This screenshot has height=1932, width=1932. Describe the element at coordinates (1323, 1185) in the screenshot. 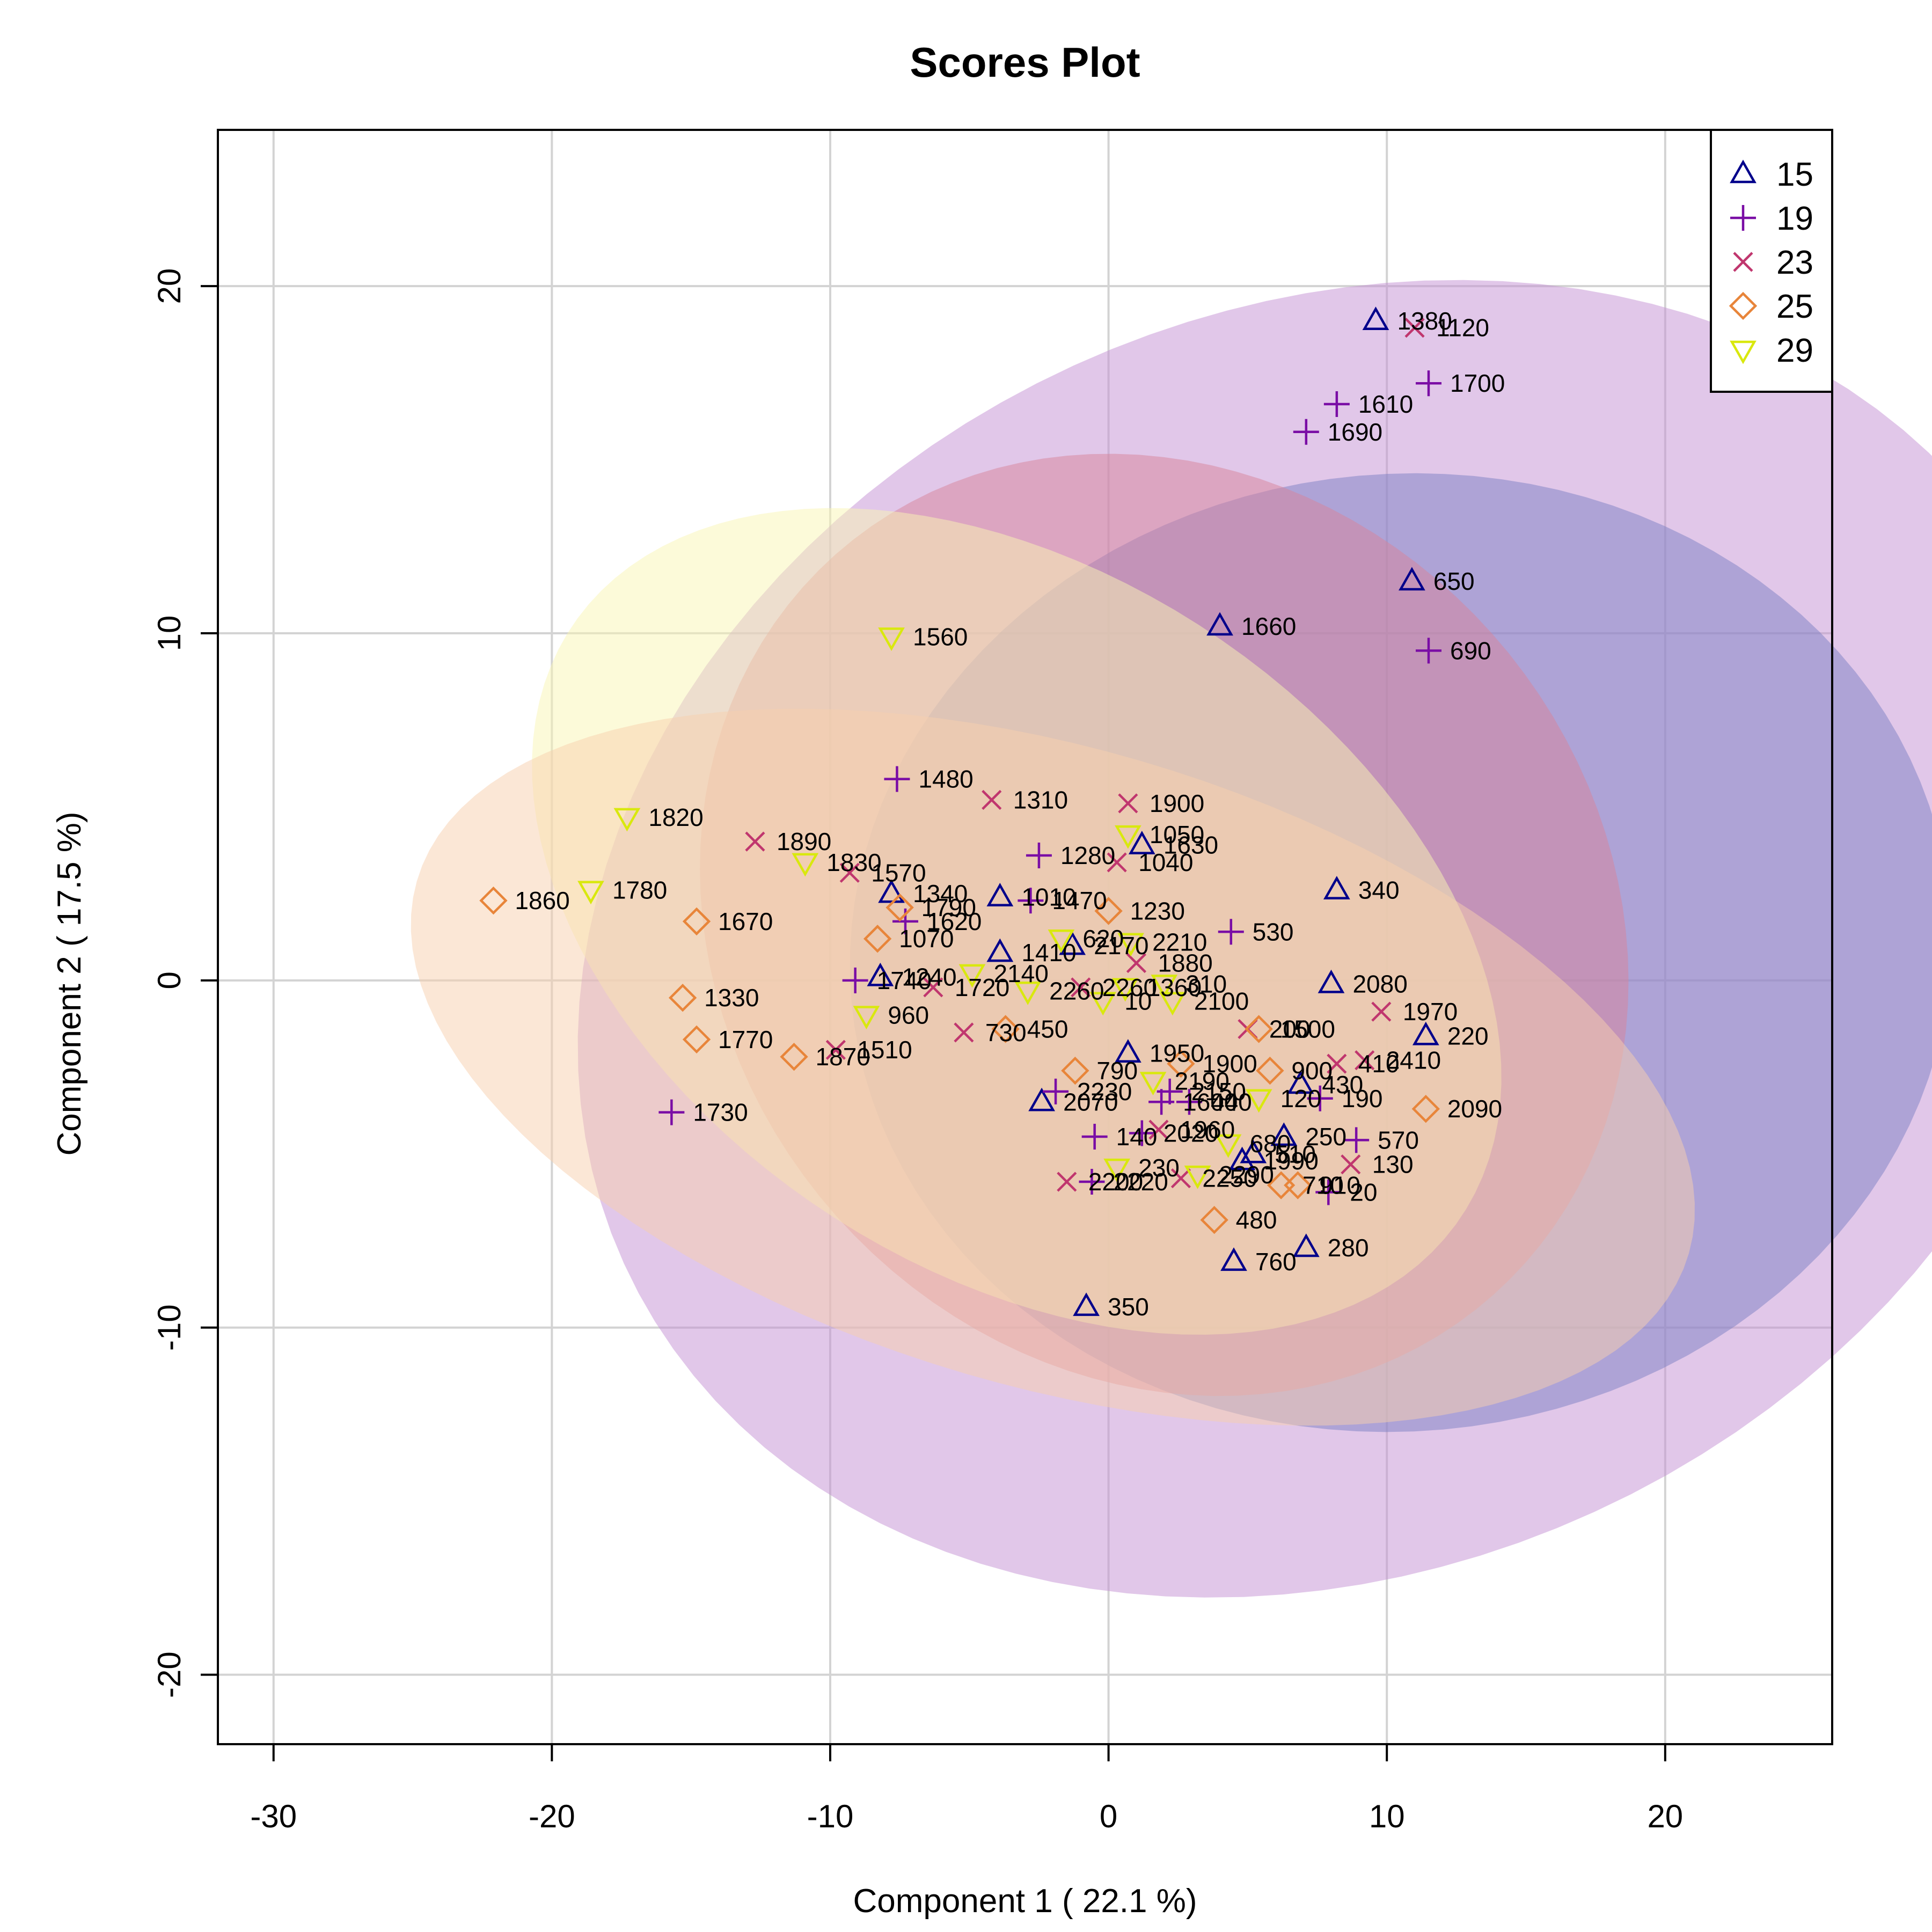

I see `point-label: 710` at that location.